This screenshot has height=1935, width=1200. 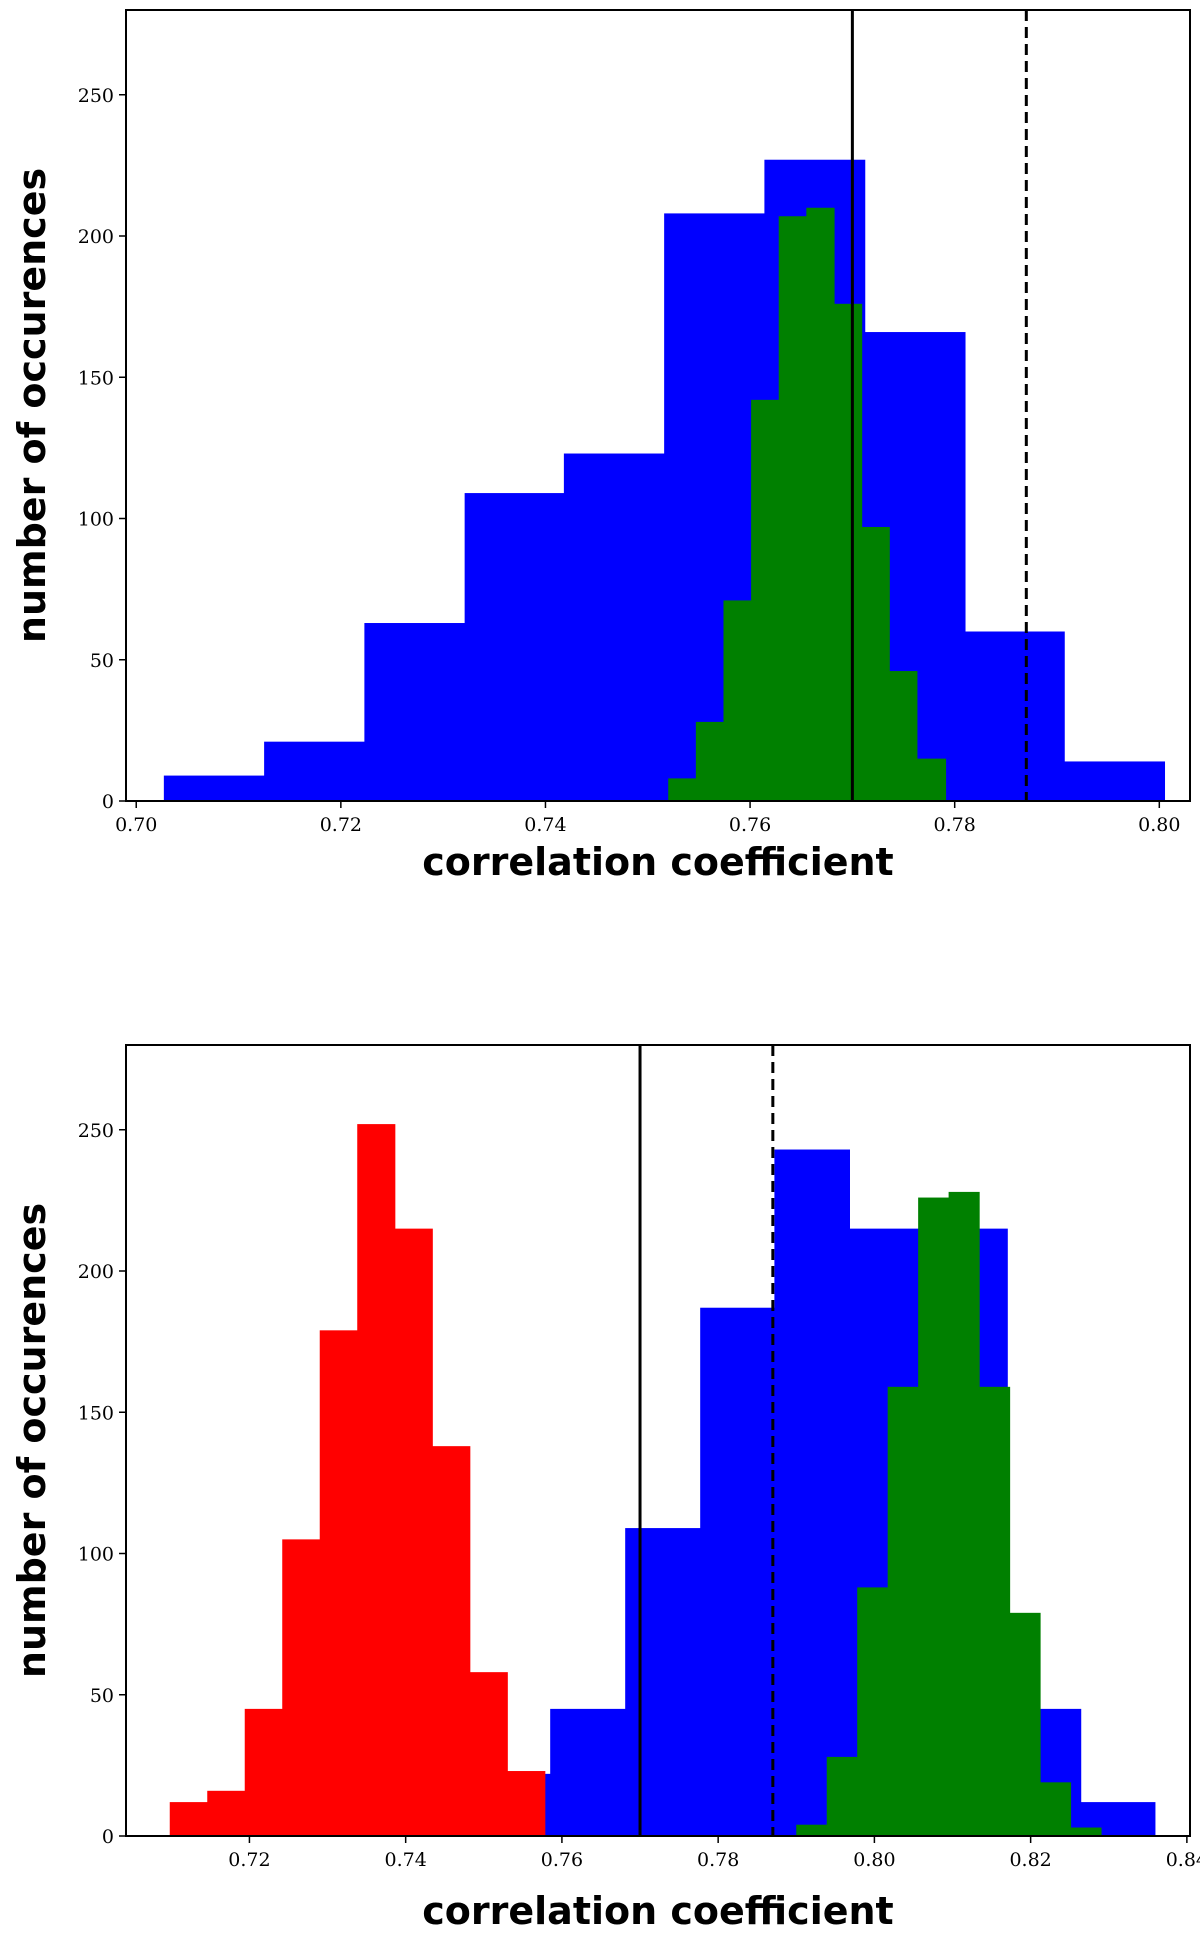 What do you see at coordinates (1183, 1860) in the screenshot?
I see `x-tick-label: 0.84` at bounding box center [1183, 1860].